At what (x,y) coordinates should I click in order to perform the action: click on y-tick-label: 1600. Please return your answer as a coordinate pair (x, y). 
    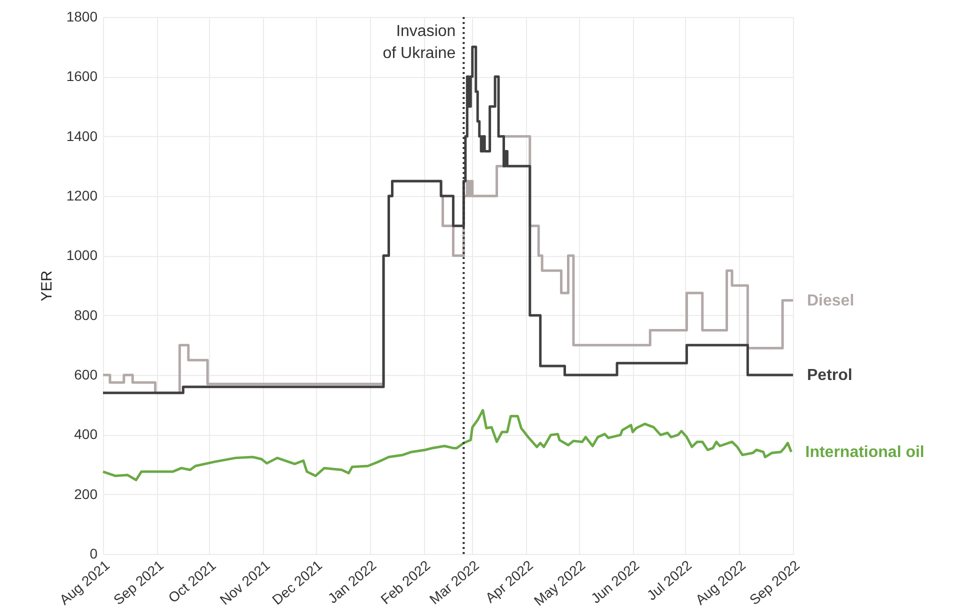
    Looking at the image, I should click on (82, 76).